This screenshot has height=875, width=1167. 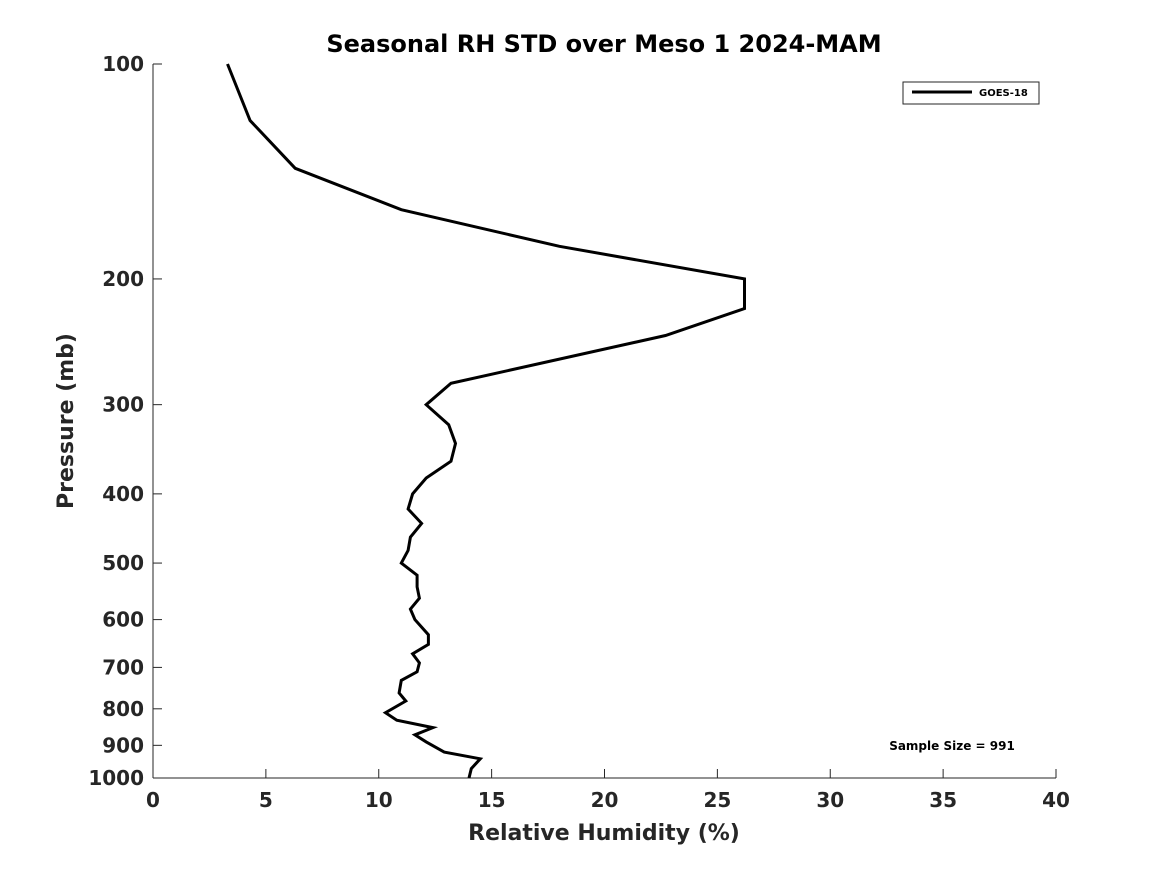 What do you see at coordinates (379, 800) in the screenshot?
I see `x-tick-label: 10` at bounding box center [379, 800].